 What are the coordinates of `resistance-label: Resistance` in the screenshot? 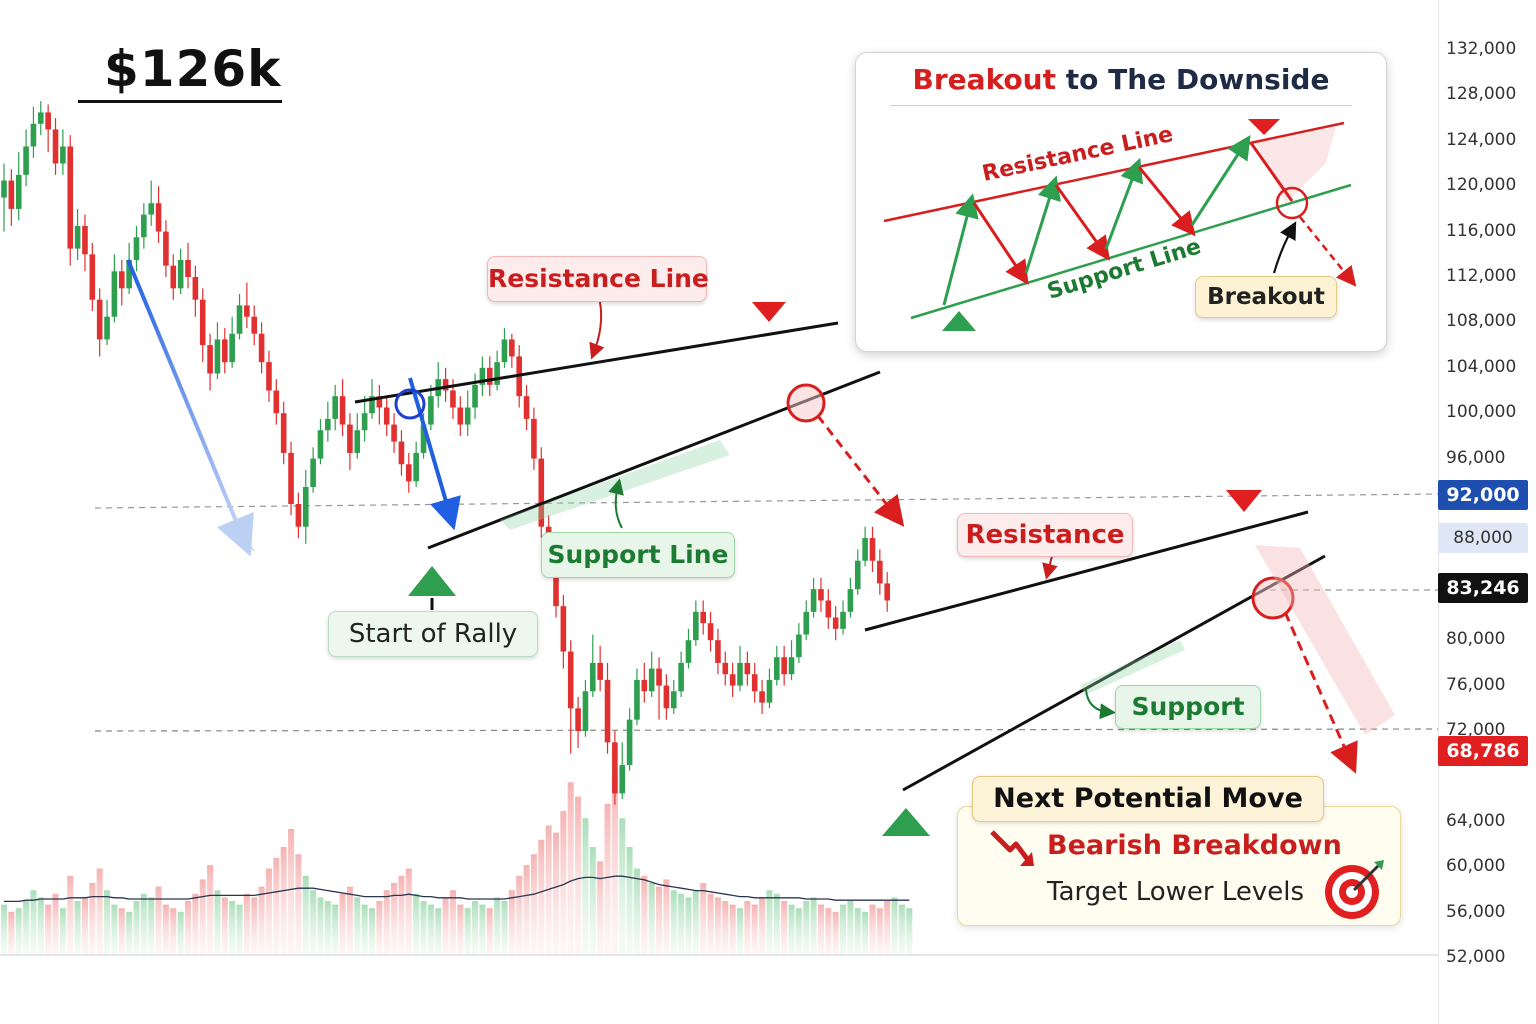 It's located at (1045, 535).